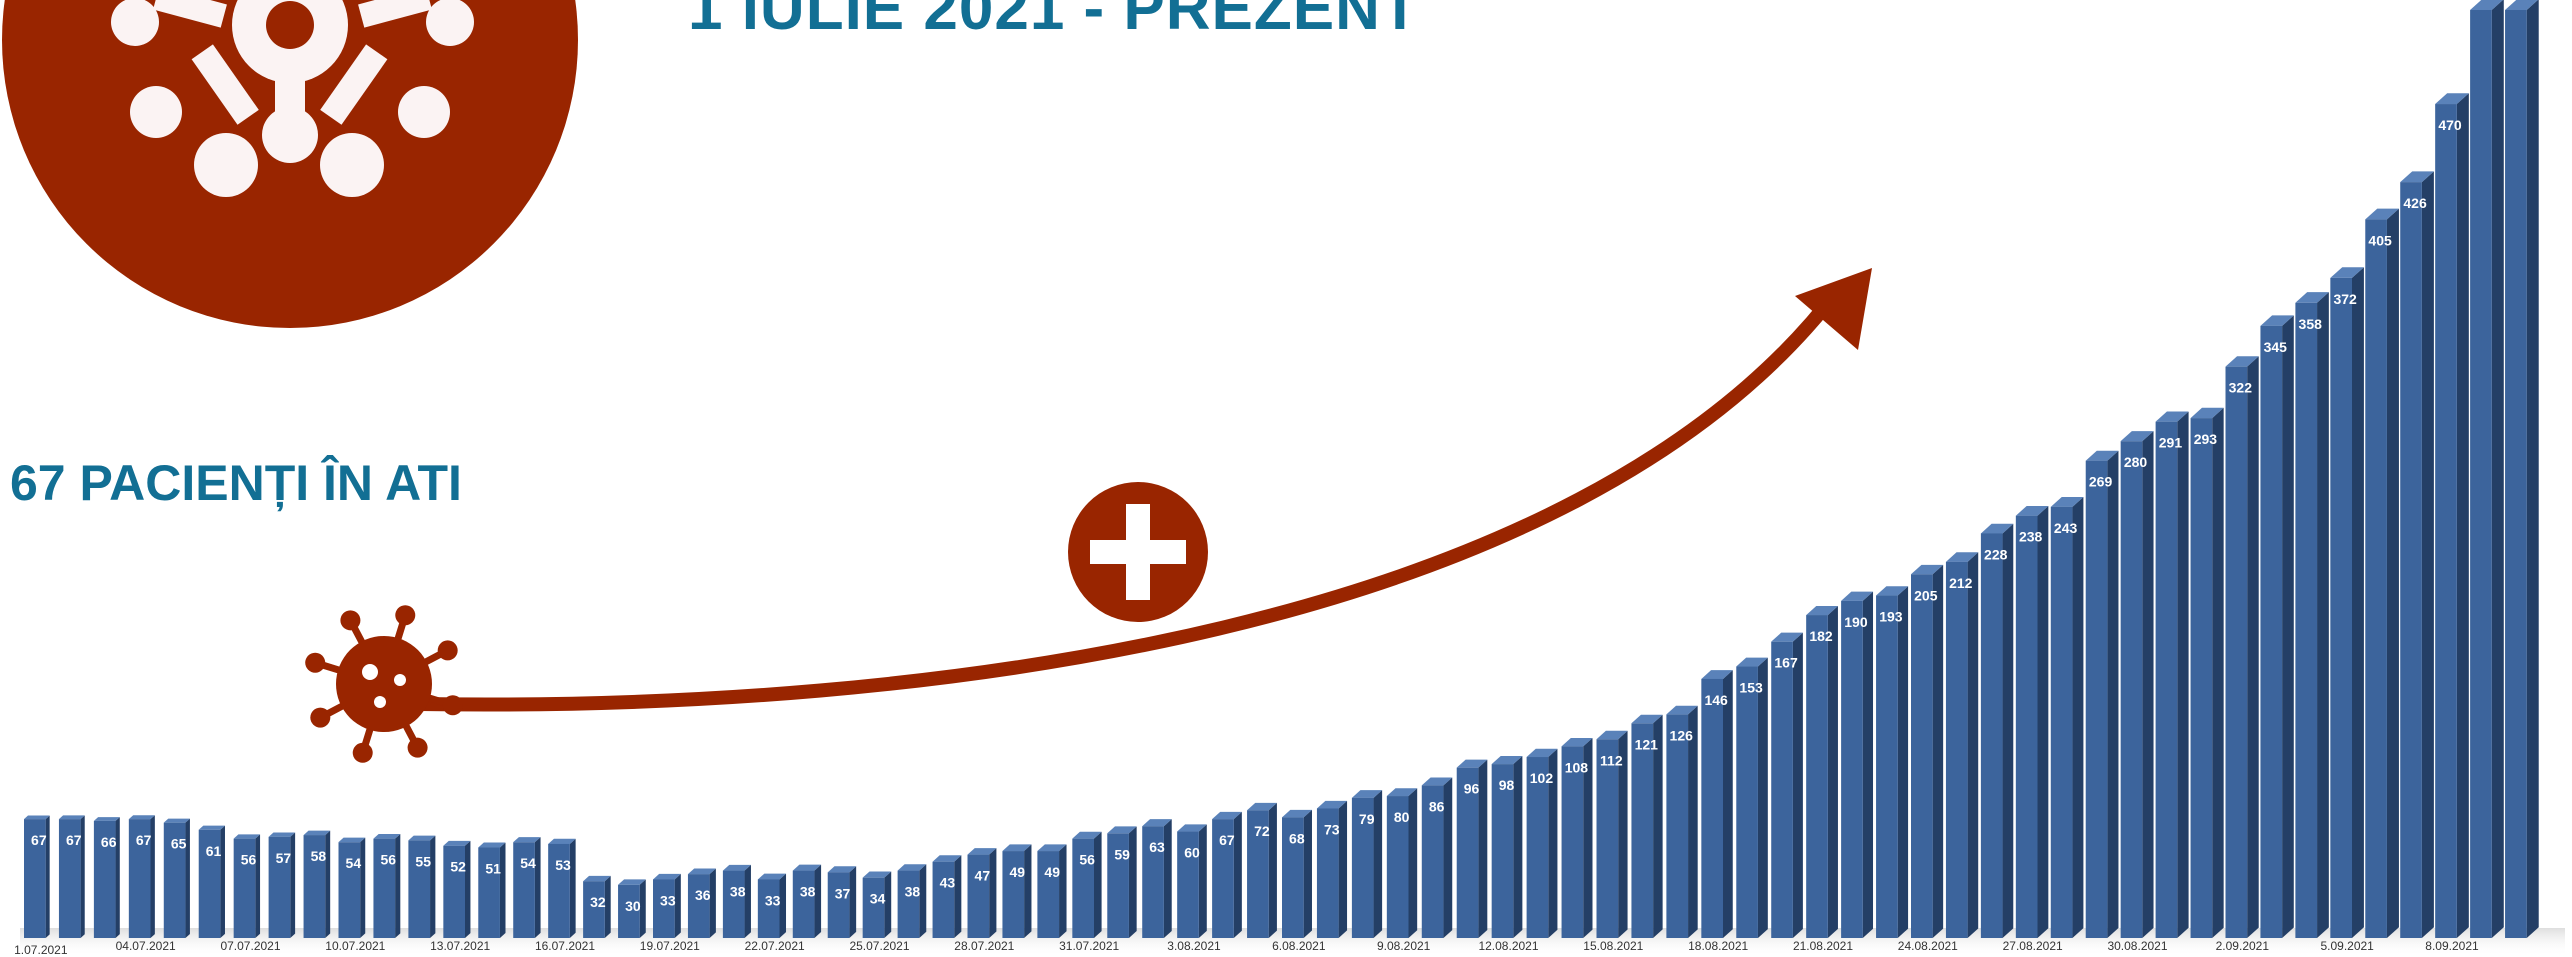  What do you see at coordinates (1122, 854) in the screenshot?
I see `data-label: 59` at bounding box center [1122, 854].